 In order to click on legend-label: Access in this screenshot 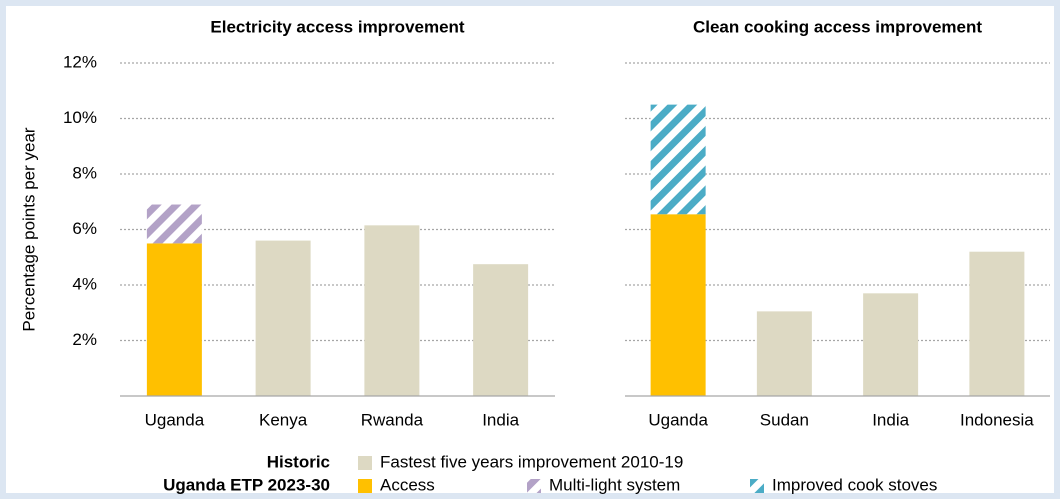, I will do `click(407, 484)`.